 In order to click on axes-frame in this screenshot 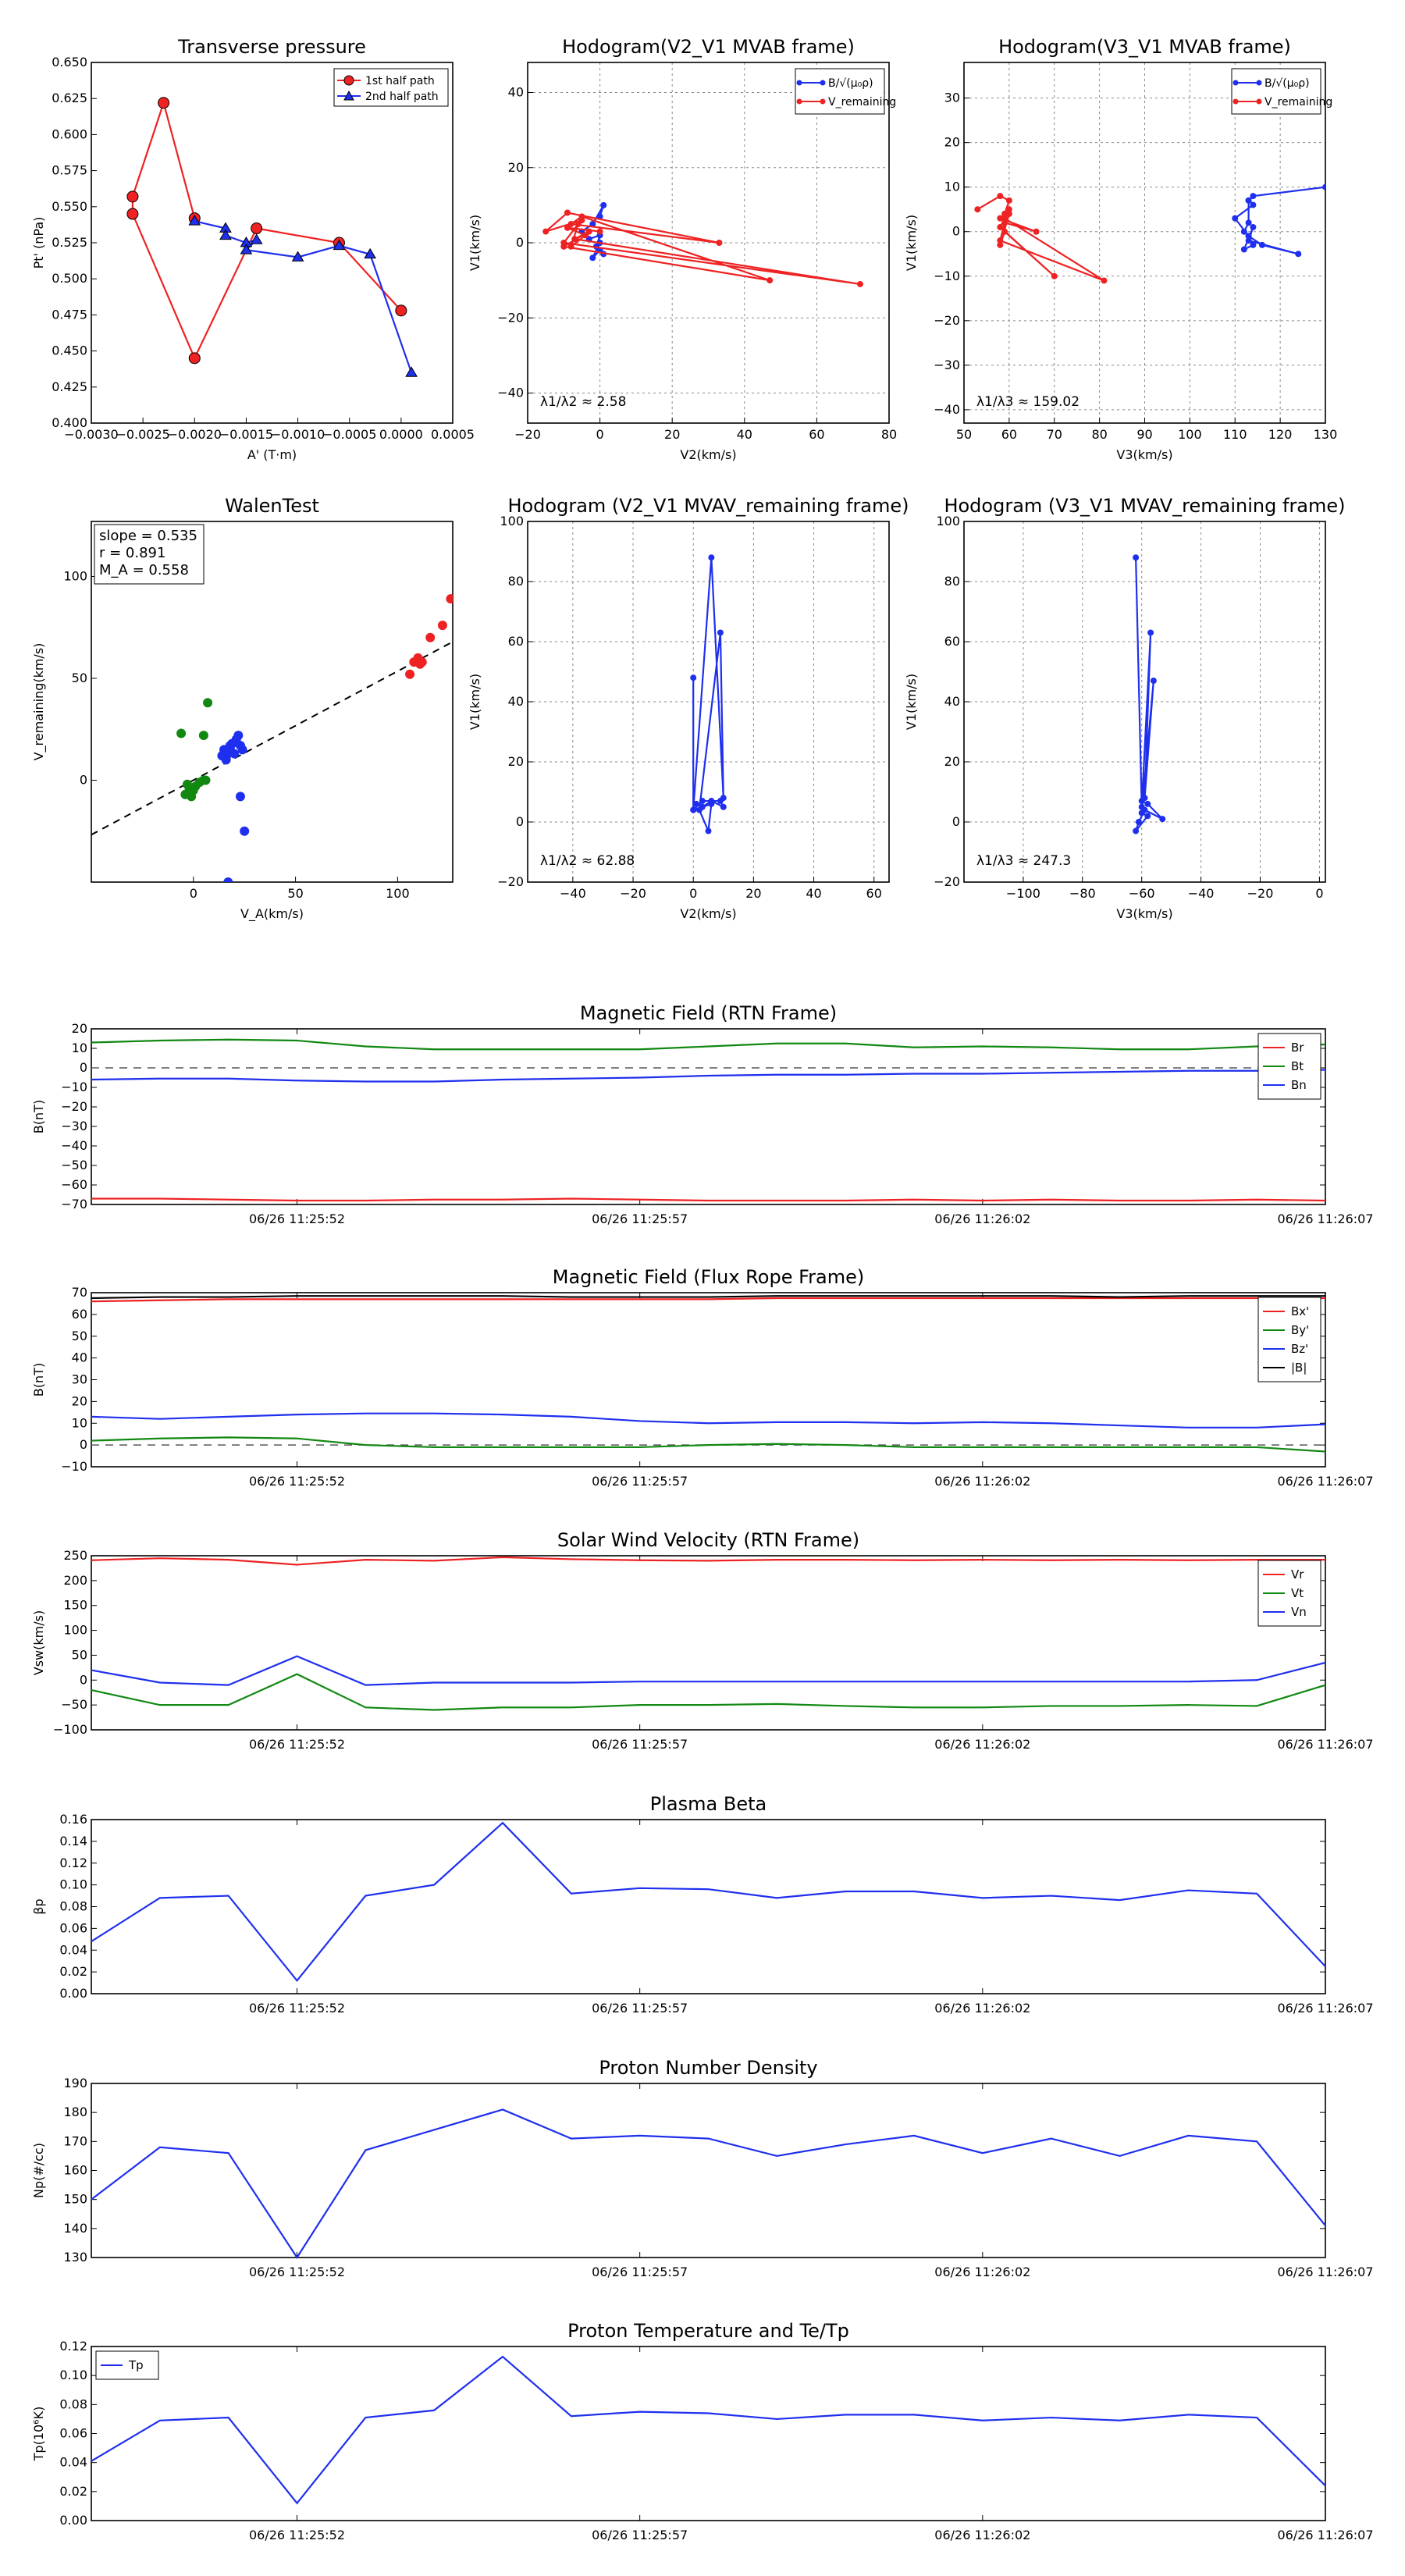, I will do `click(709, 1380)`.